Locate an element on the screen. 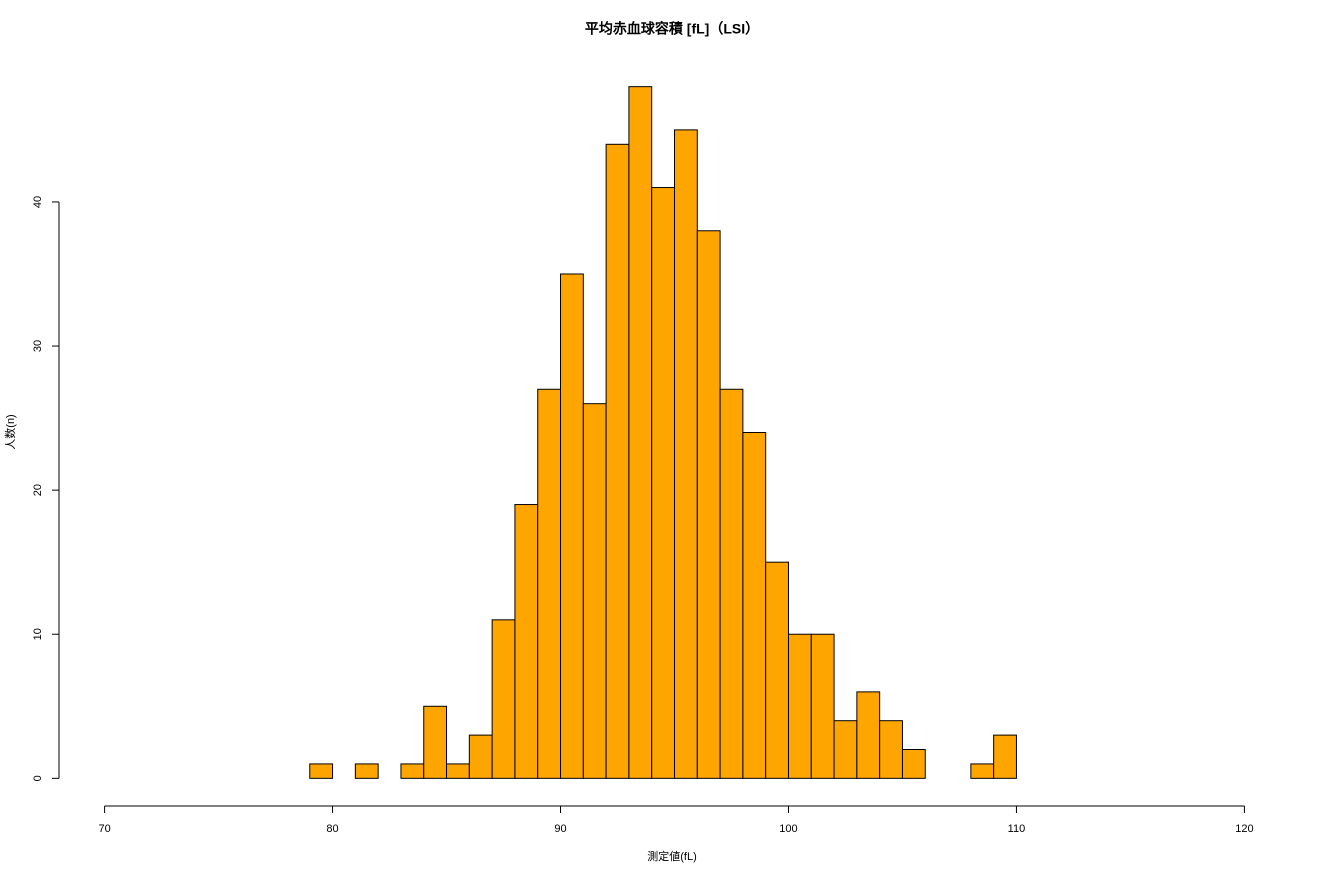  x-tick-label: 80 is located at coordinates (332, 829).